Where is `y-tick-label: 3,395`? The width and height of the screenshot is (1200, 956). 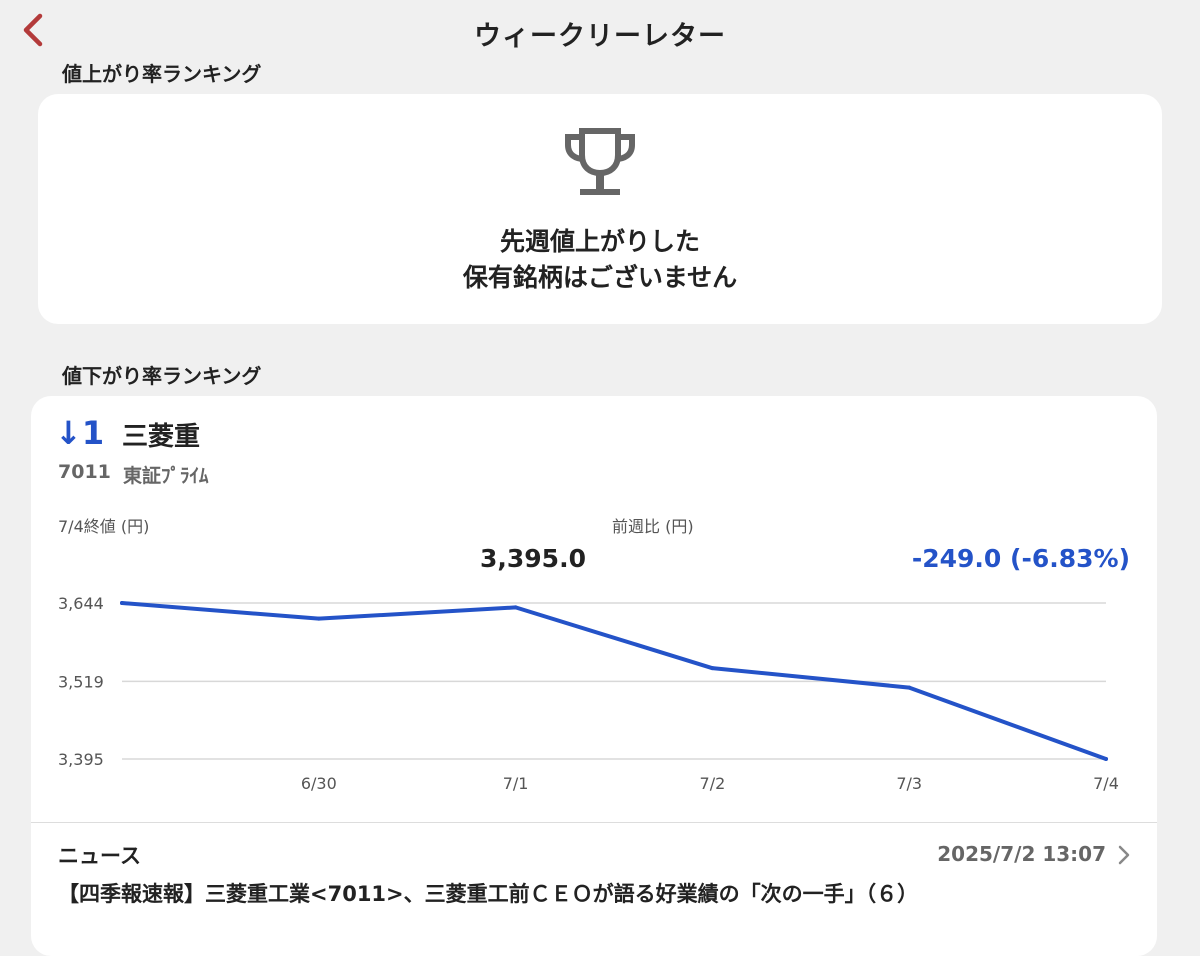
y-tick-label: 3,395 is located at coordinates (81, 759).